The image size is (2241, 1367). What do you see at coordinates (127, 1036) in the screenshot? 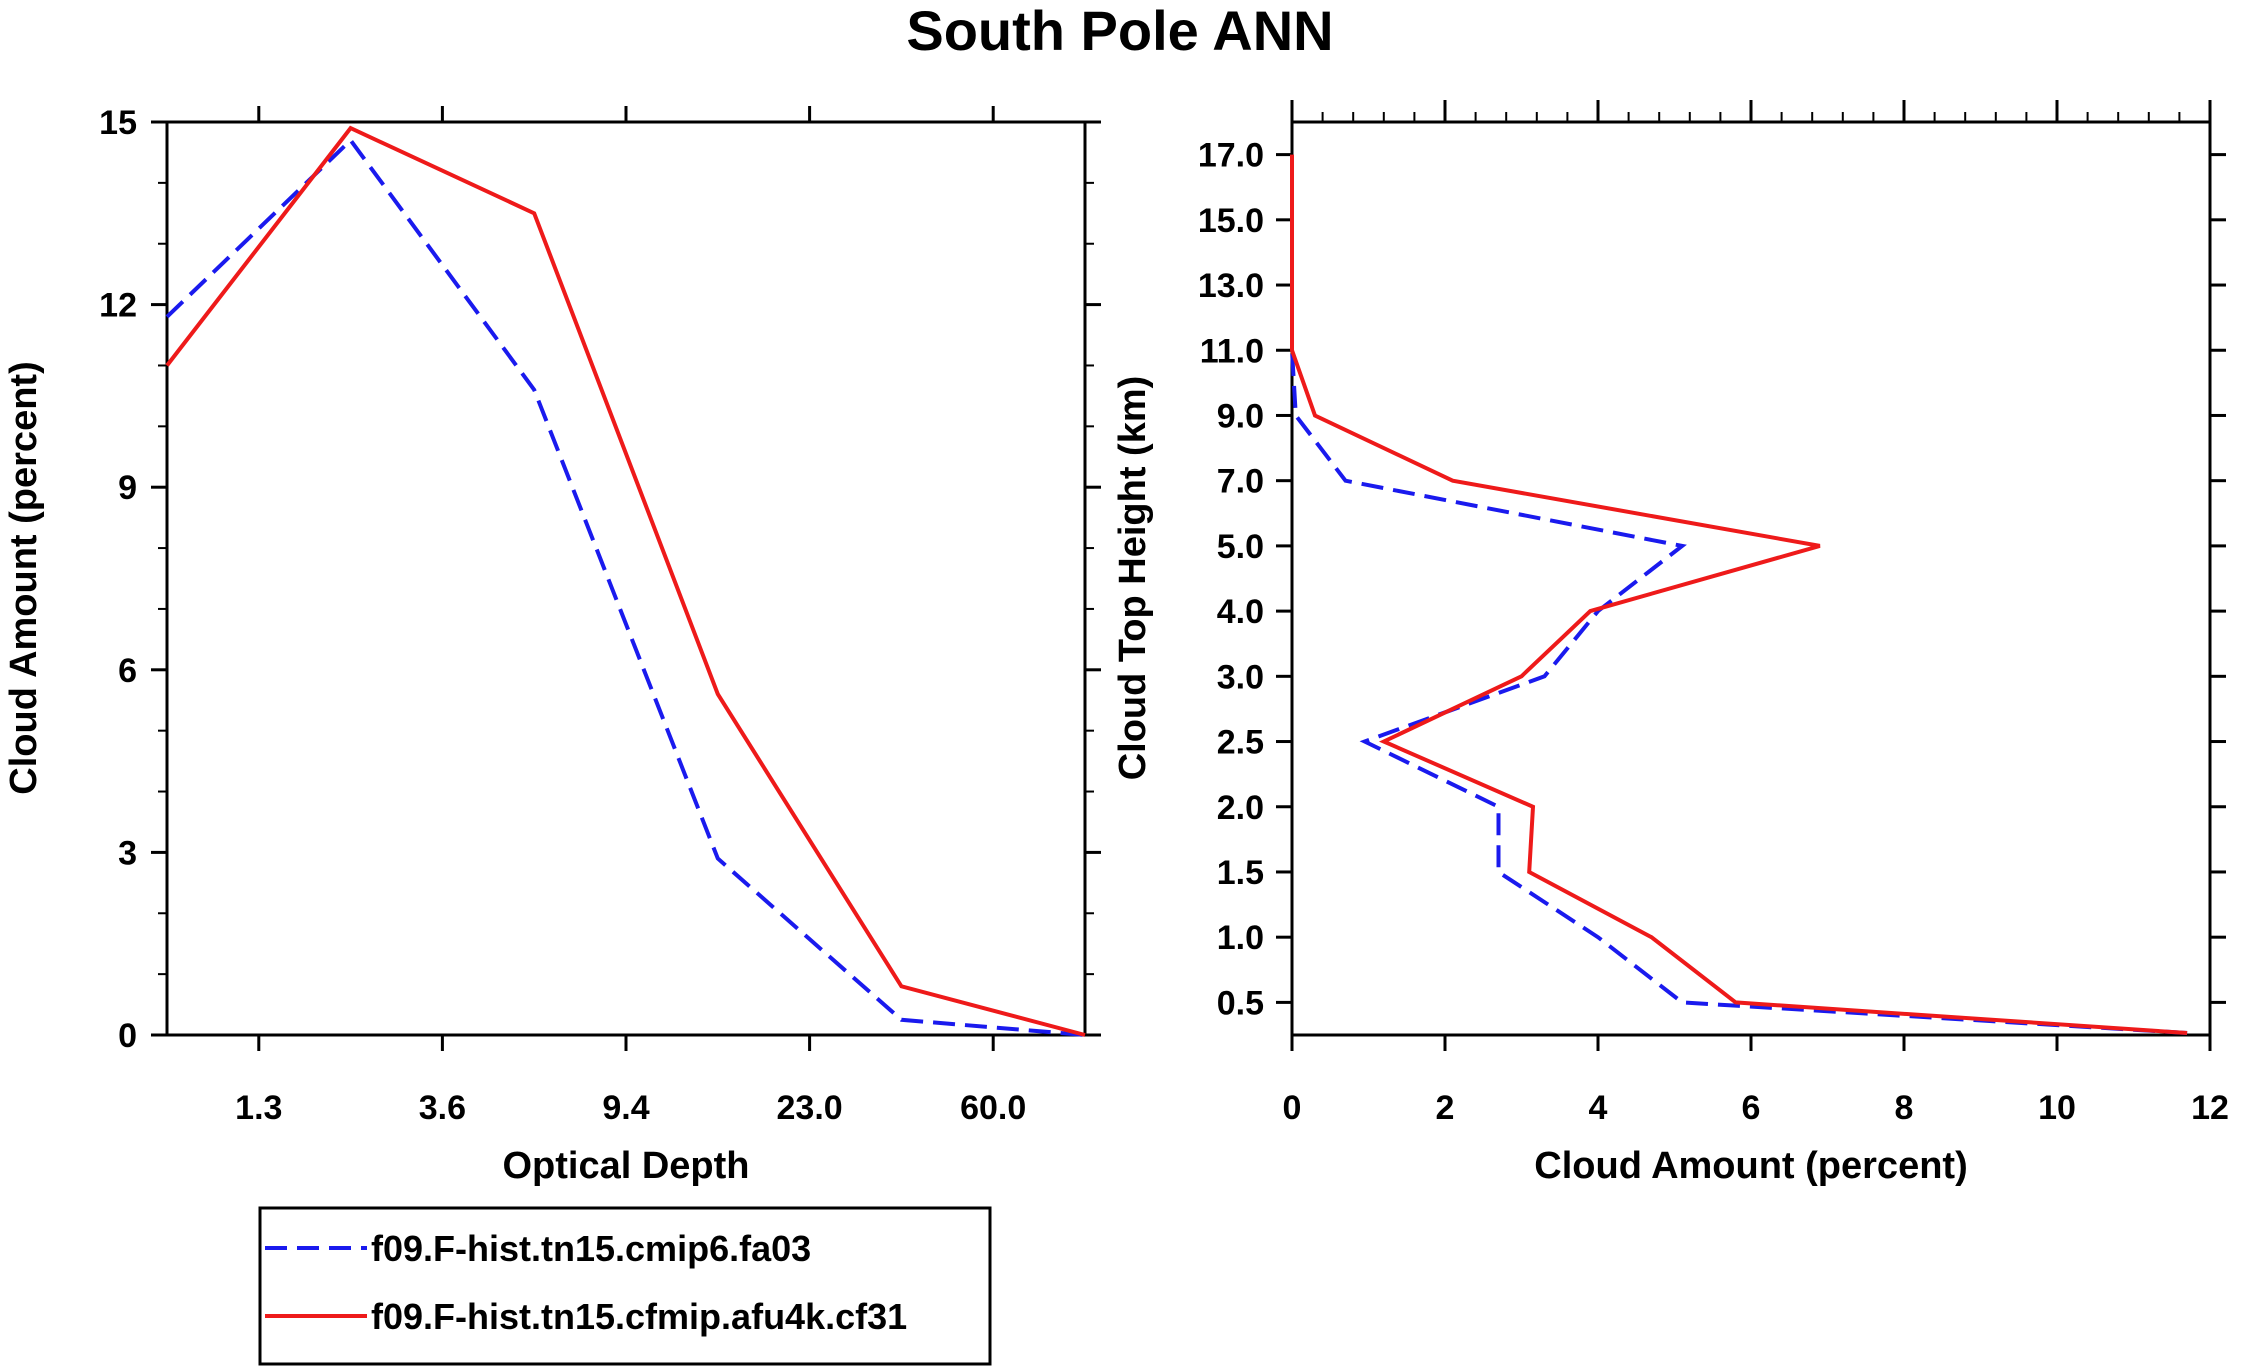
I see `left-y-tick-label: 0` at bounding box center [127, 1036].